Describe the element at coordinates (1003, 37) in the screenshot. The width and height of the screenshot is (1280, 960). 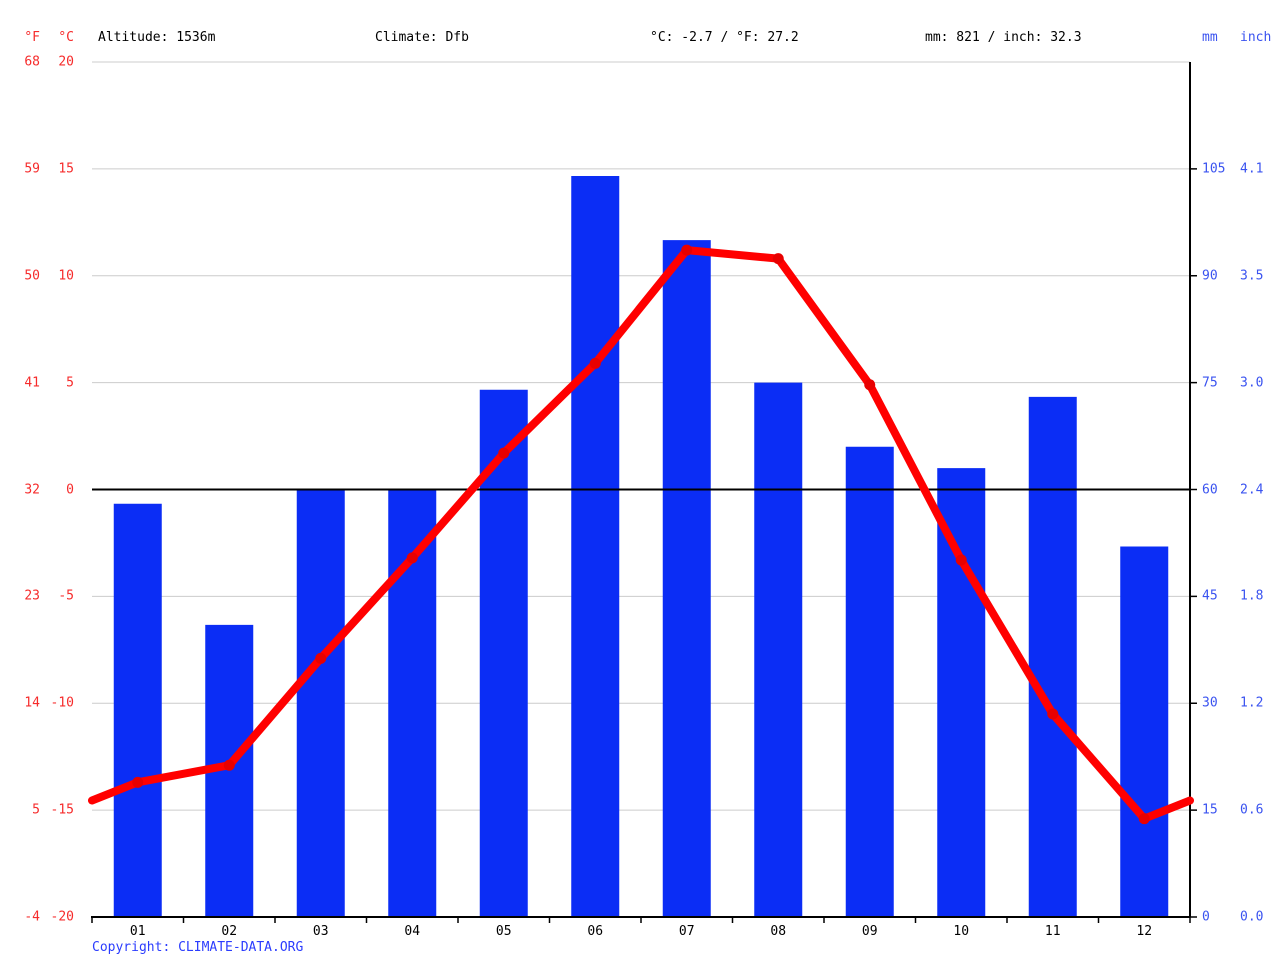
I see `precipitation-total-text: mm: 821 / inch: 32.3` at that location.